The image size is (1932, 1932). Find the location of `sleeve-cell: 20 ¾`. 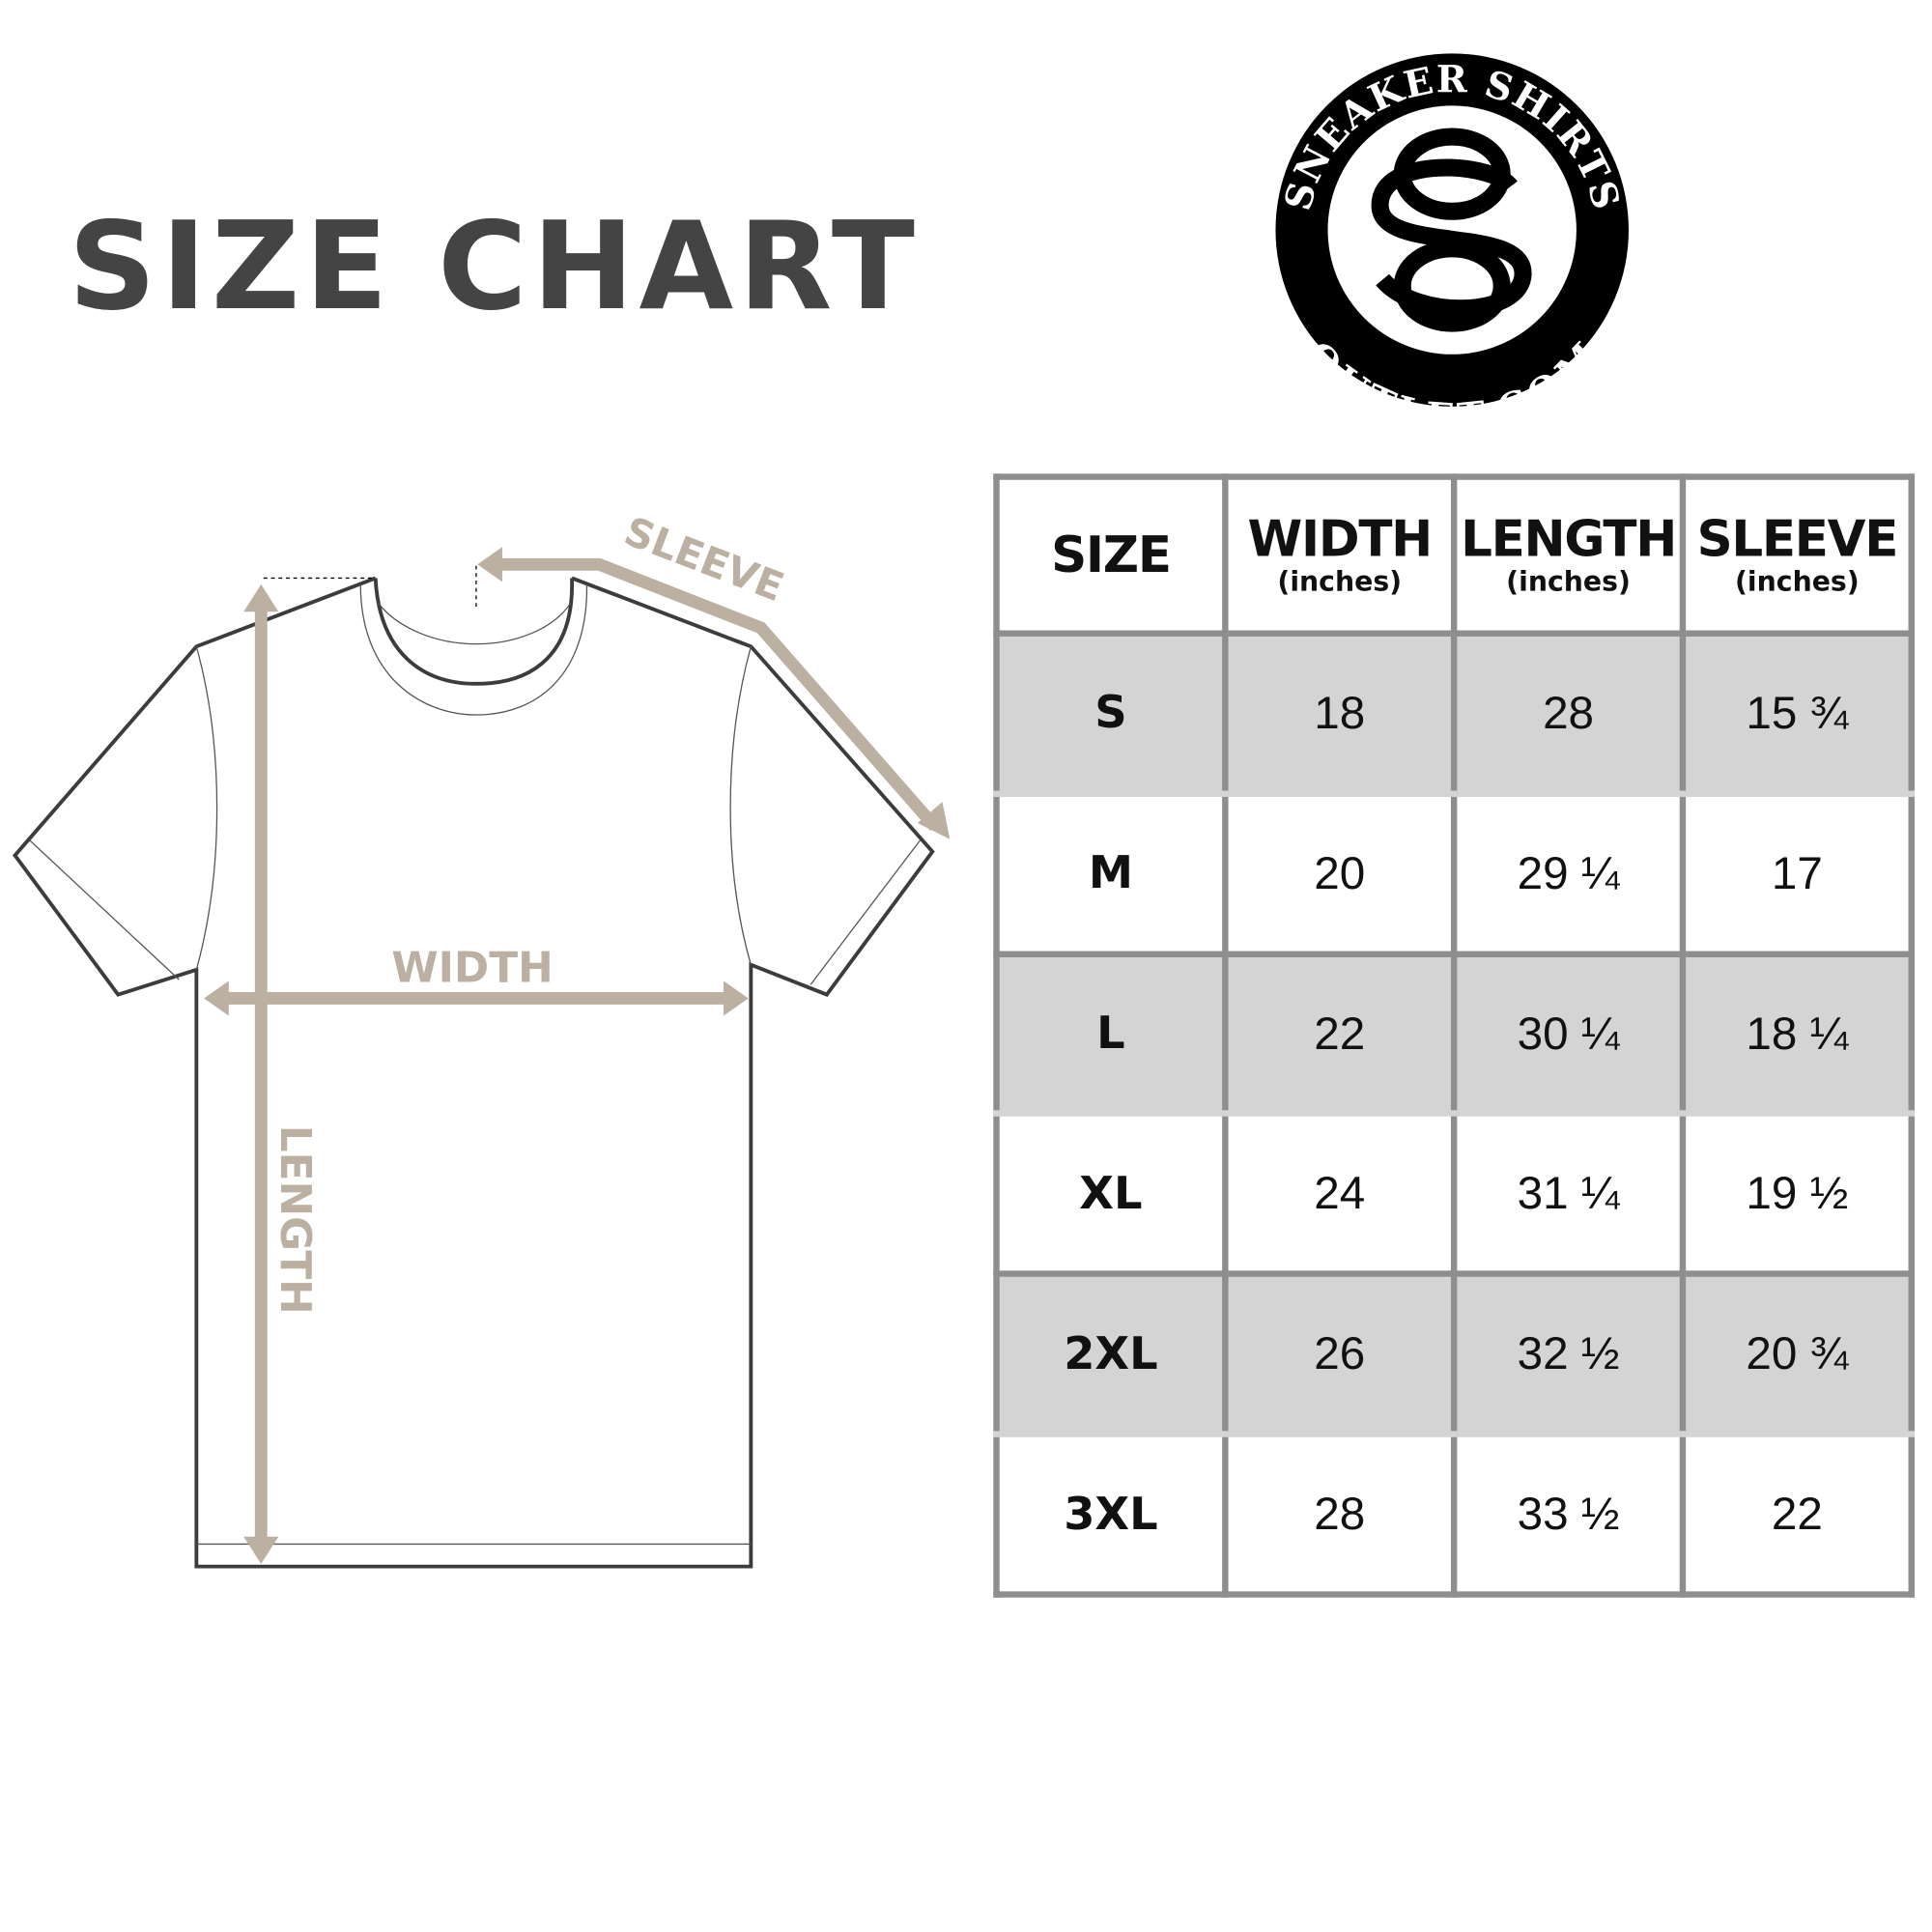

sleeve-cell: 20 ¾ is located at coordinates (1797, 1353).